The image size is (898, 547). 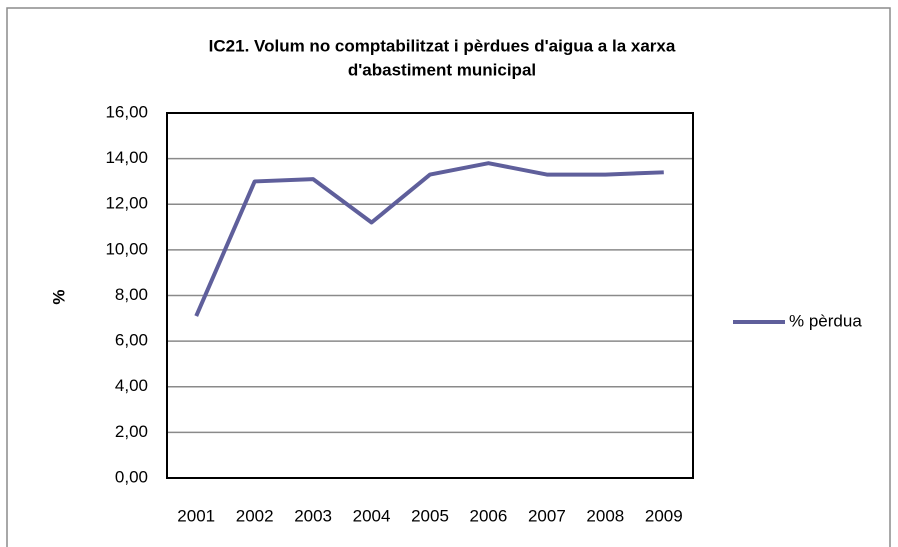 I want to click on x-tick-label: 2003, so click(x=313, y=515).